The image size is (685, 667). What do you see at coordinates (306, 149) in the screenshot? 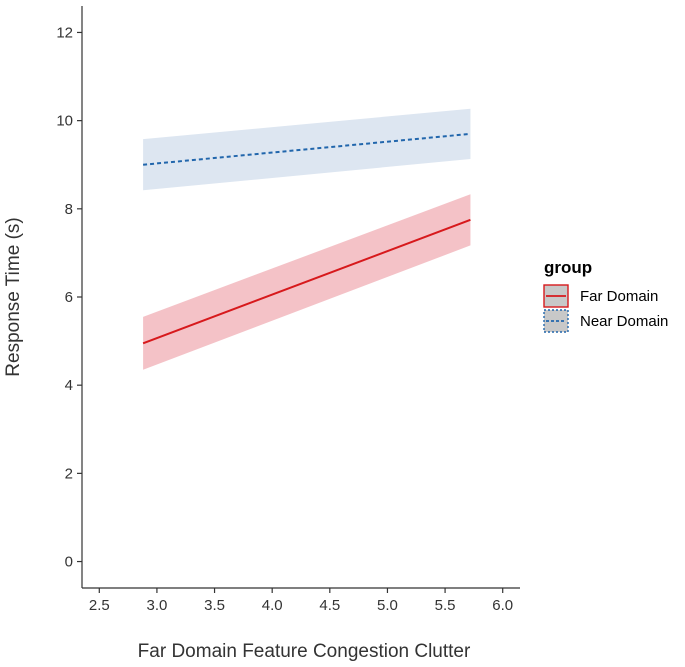
I see `near-domain-fit-line` at bounding box center [306, 149].